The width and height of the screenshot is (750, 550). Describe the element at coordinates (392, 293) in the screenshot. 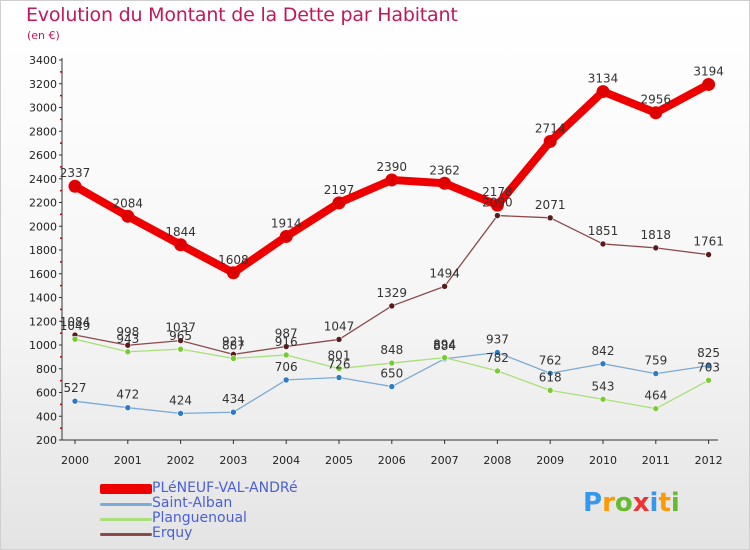

I see `data-label: 1329` at that location.